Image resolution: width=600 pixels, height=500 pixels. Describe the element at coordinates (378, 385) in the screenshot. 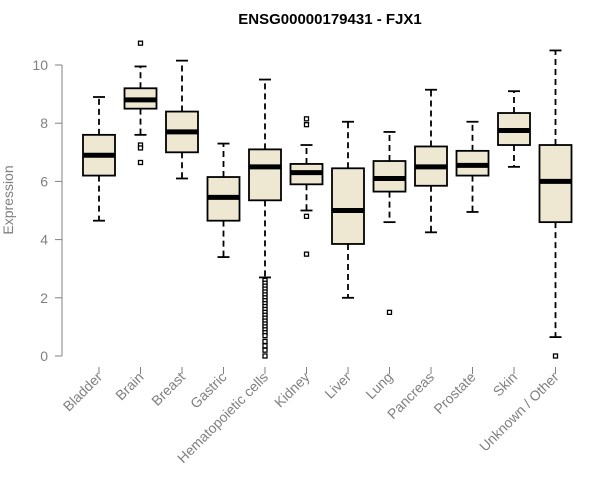

I see `x-tick-label: Lung` at that location.